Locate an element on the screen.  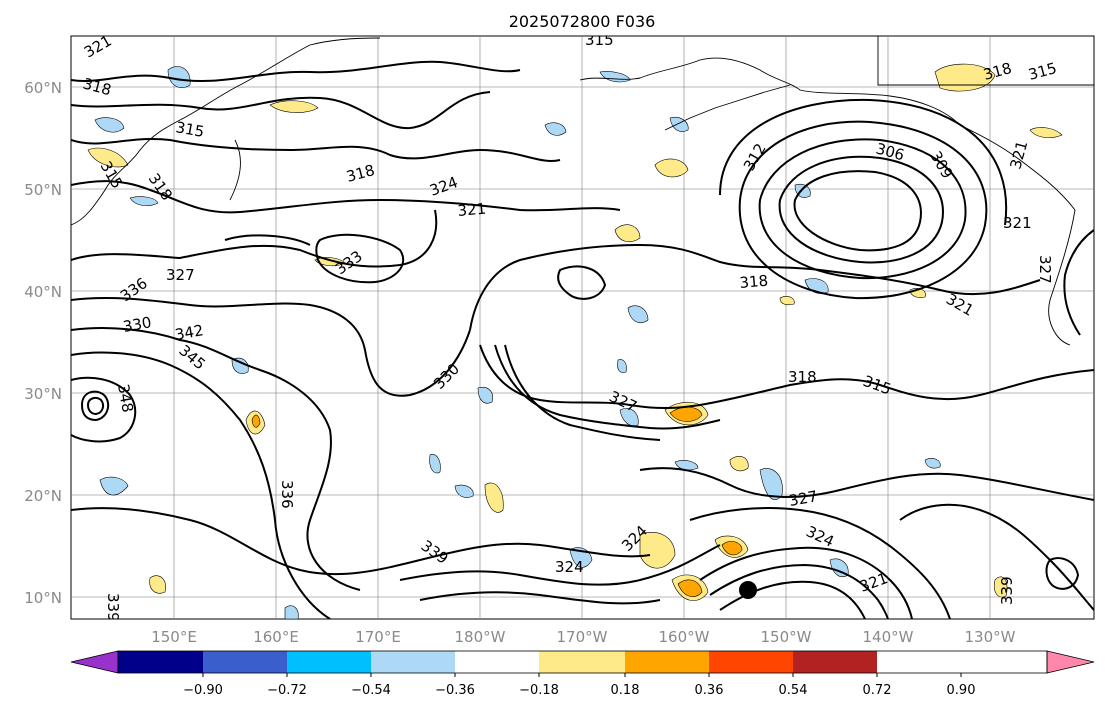
lon-label: 160°W is located at coordinates (684, 637).